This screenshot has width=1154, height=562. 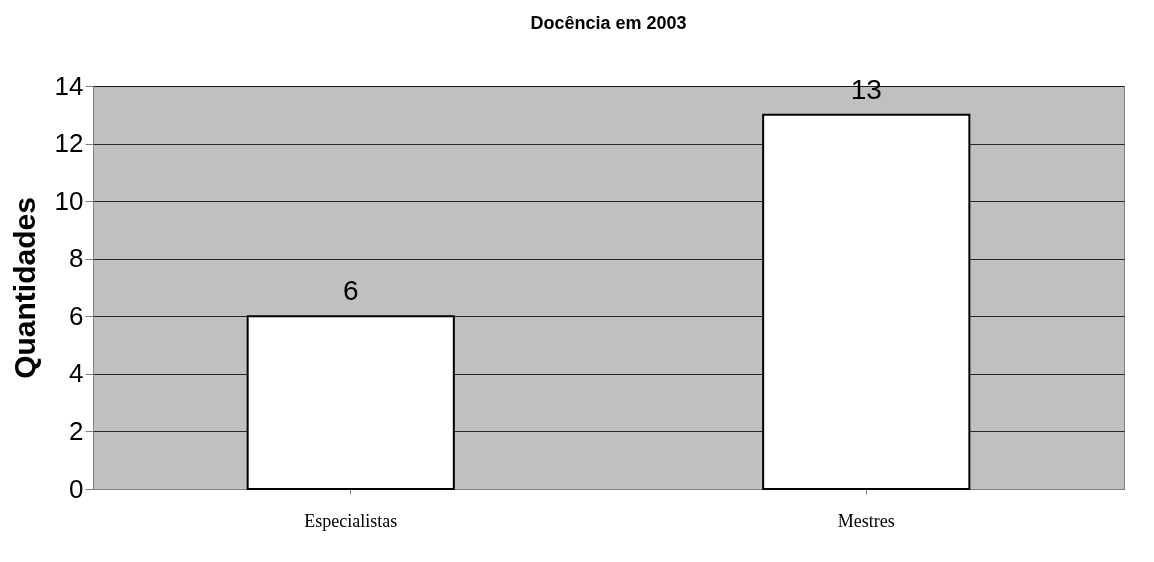 What do you see at coordinates (76, 430) in the screenshot?
I see `y-tick-label: 2` at bounding box center [76, 430].